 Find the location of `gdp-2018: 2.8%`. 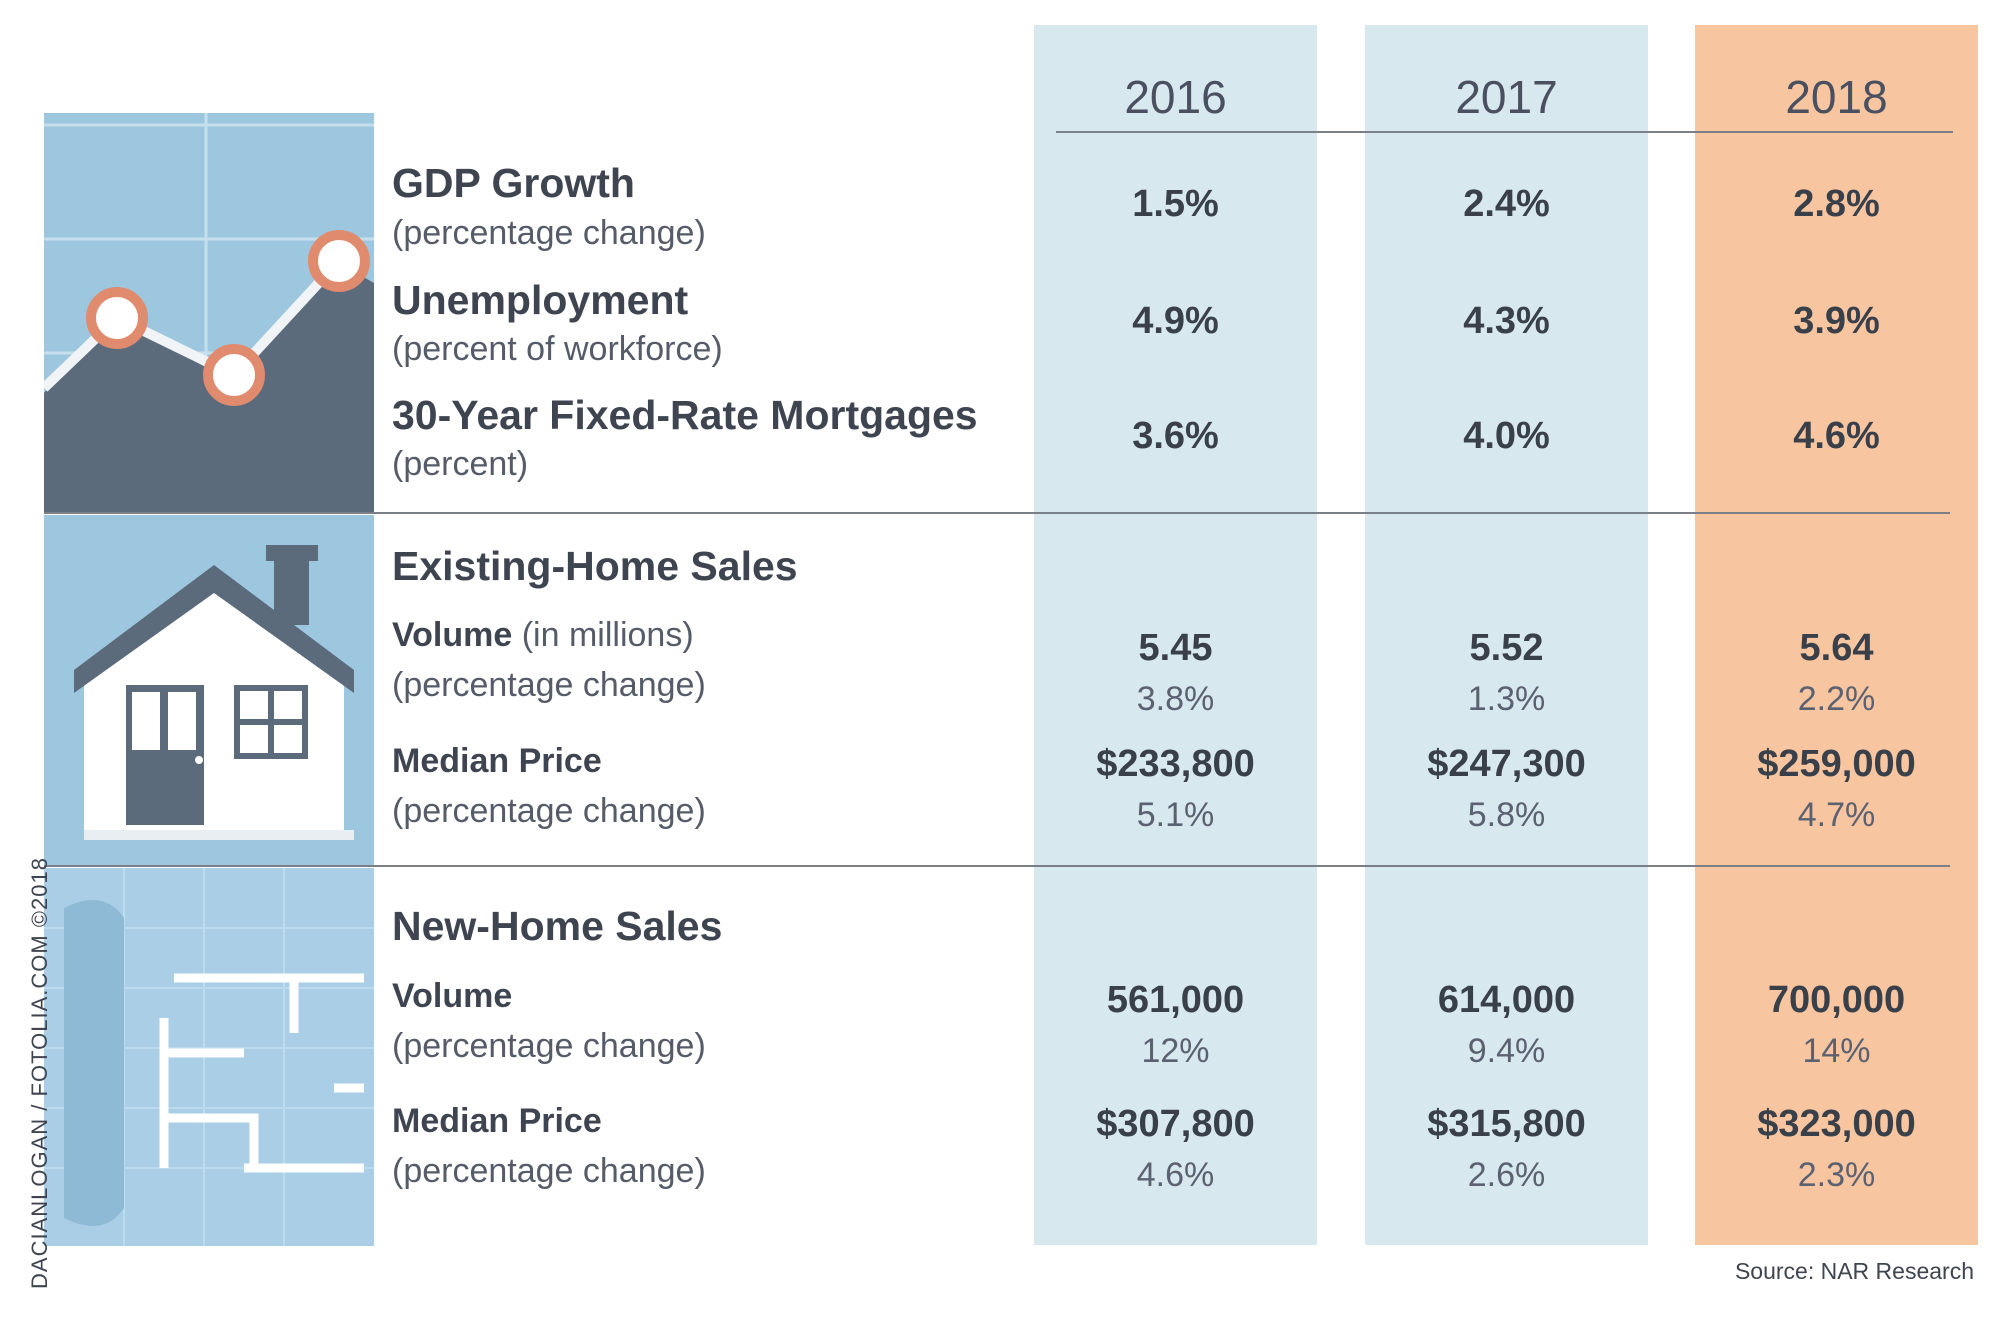

gdp-2018: 2.8% is located at coordinates (1836, 204).